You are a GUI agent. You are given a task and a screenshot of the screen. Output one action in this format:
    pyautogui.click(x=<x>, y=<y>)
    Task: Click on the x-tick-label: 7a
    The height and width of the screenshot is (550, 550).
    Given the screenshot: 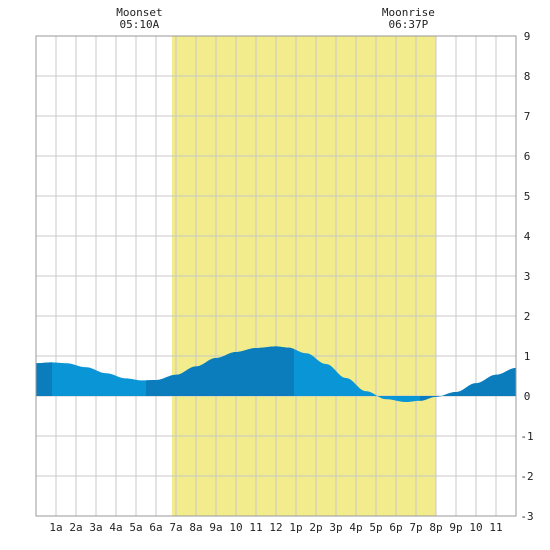 What is the action you would take?
    pyautogui.click(x=175, y=527)
    